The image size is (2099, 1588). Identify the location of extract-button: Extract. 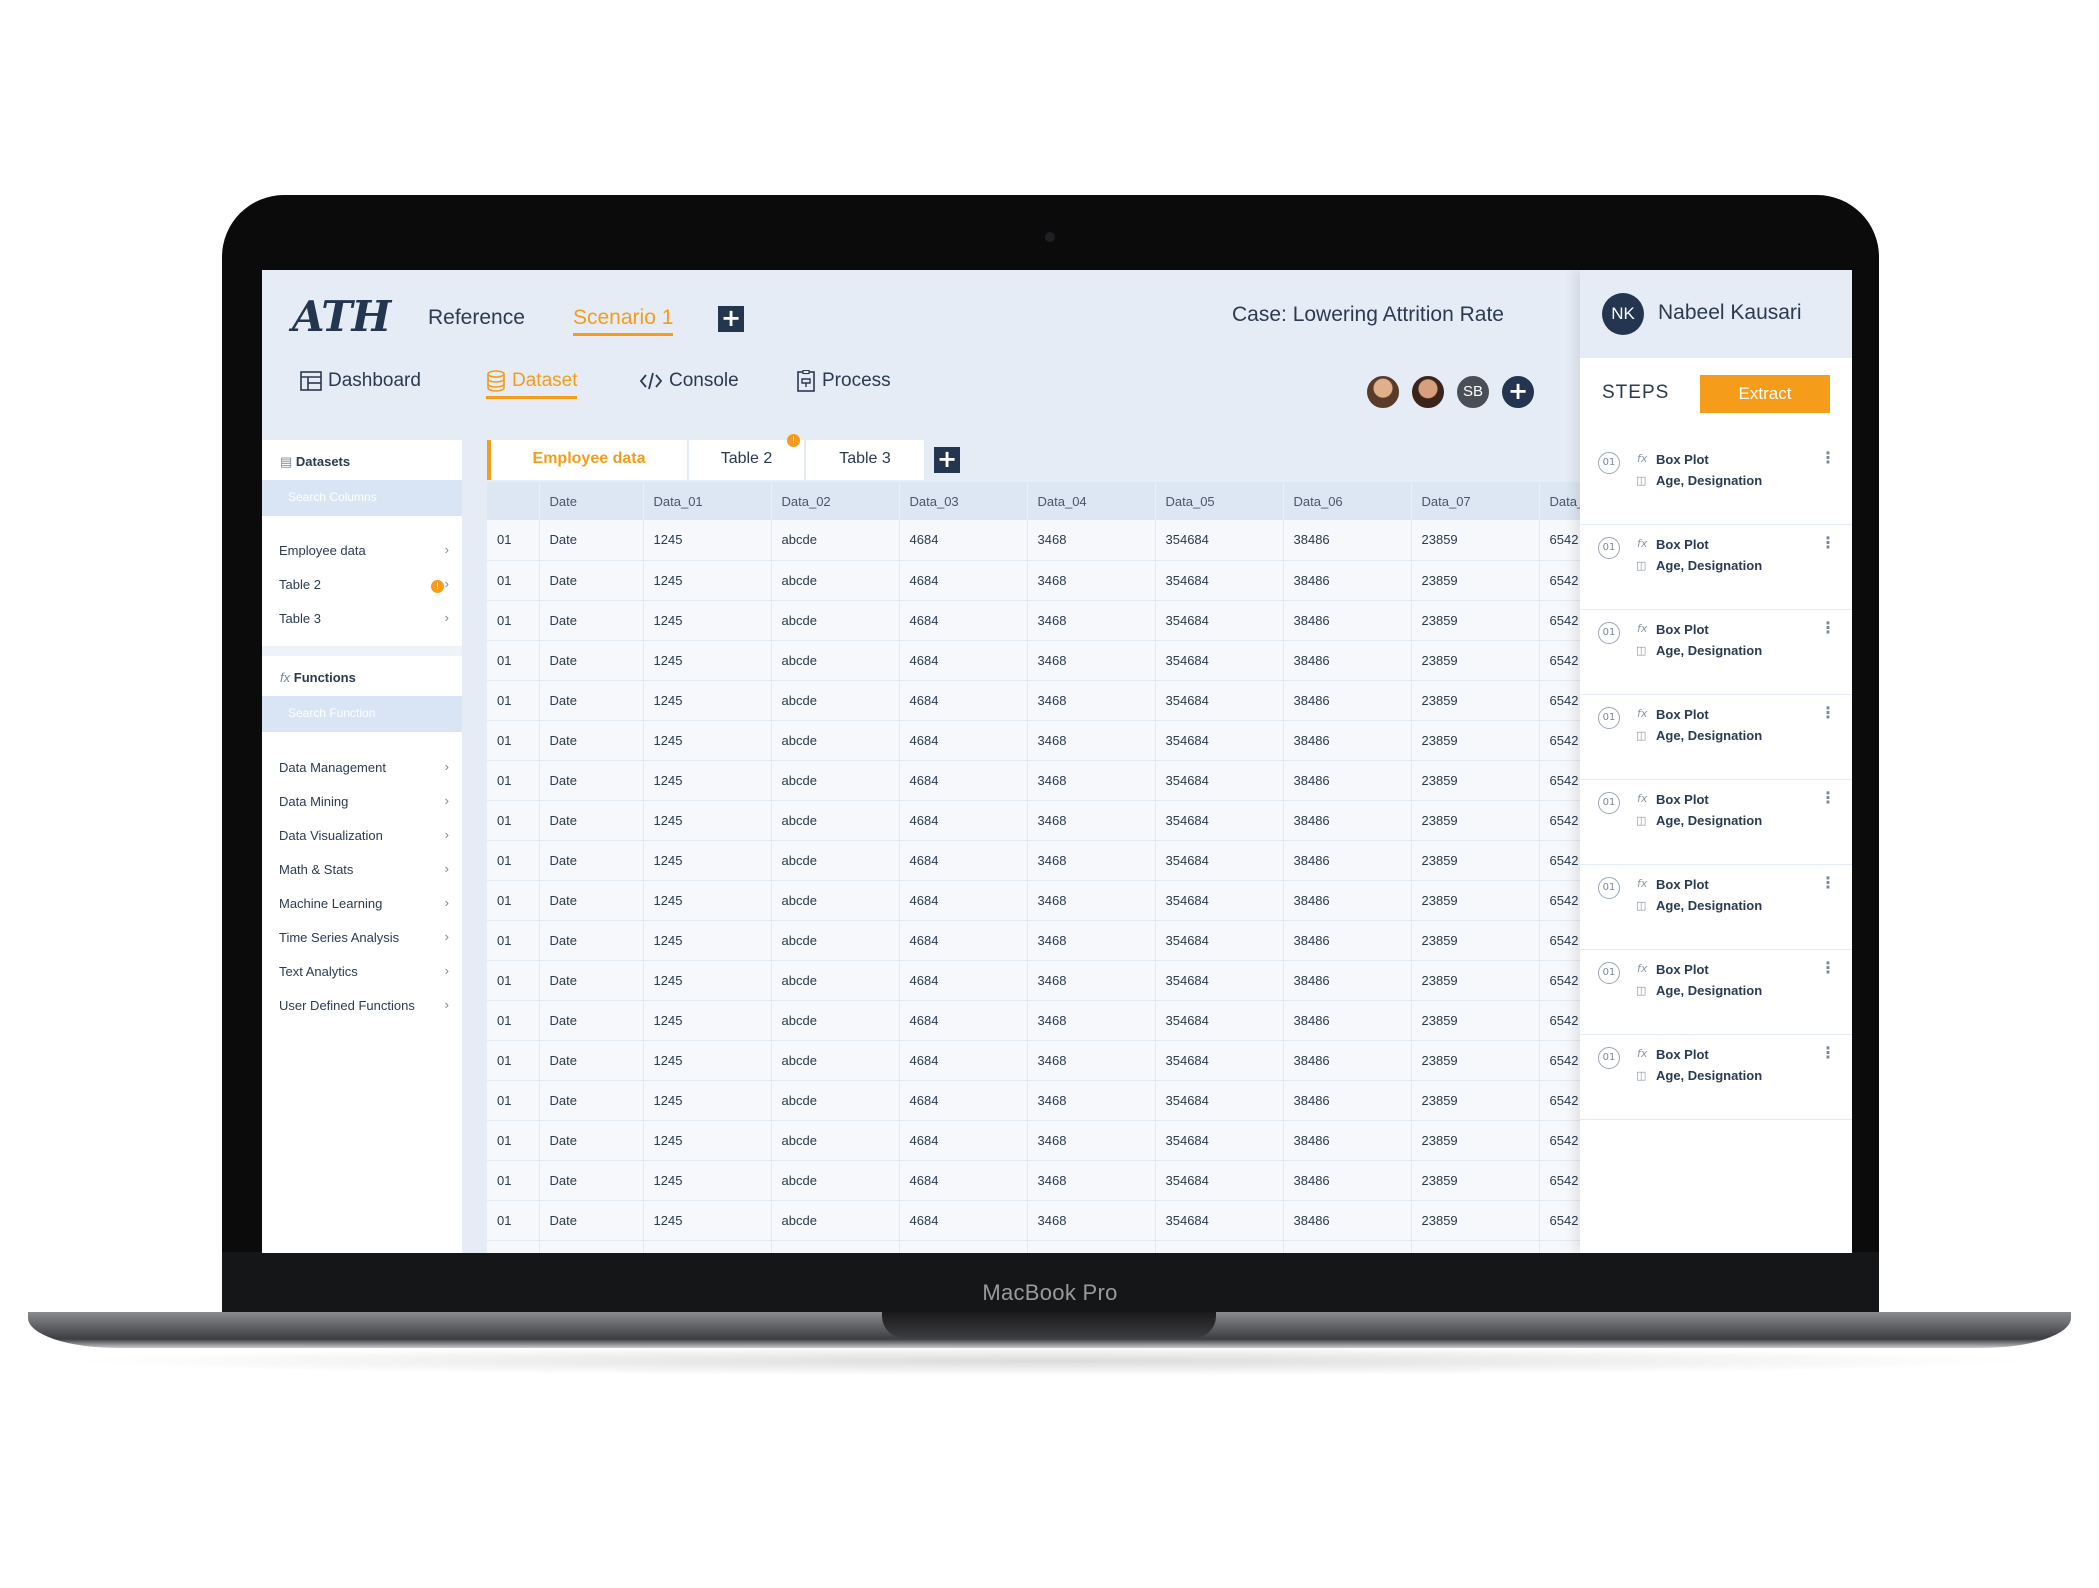
(1765, 394).